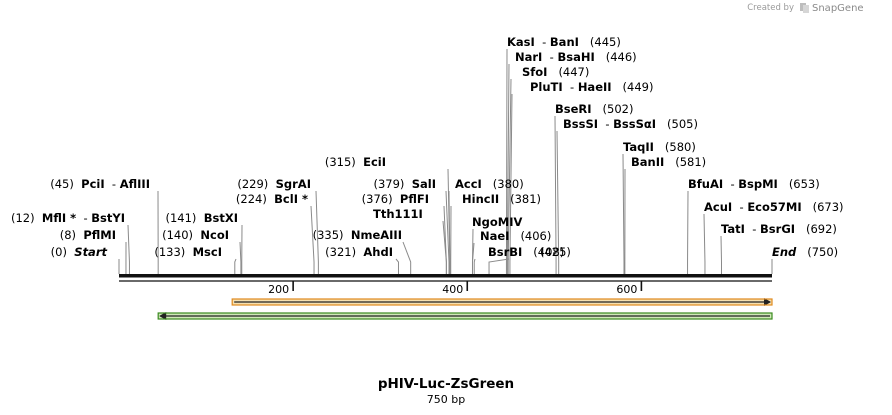 The image size is (892, 415). I want to click on site-position: (133), so click(169, 252).